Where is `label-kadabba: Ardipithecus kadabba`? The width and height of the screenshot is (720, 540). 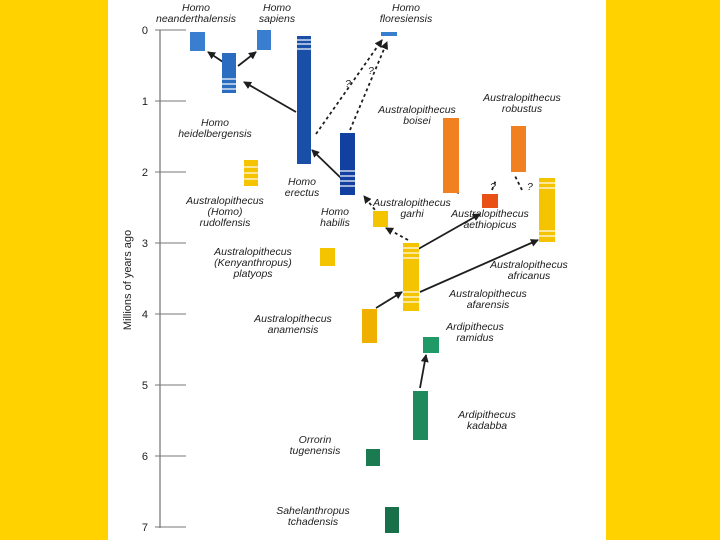 label-kadabba: Ardipithecus kadabba is located at coordinates (487, 420).